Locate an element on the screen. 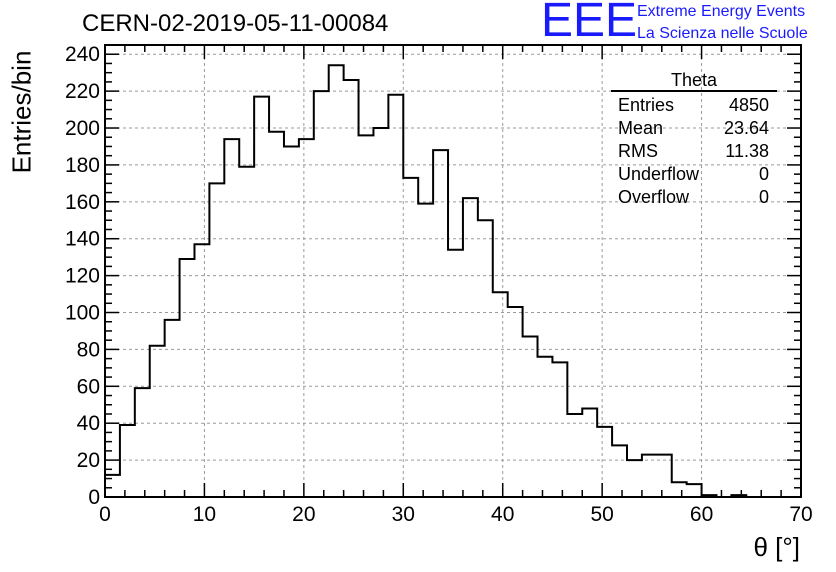  stats-row-underflow: Underflow 0 is located at coordinates (694, 174).